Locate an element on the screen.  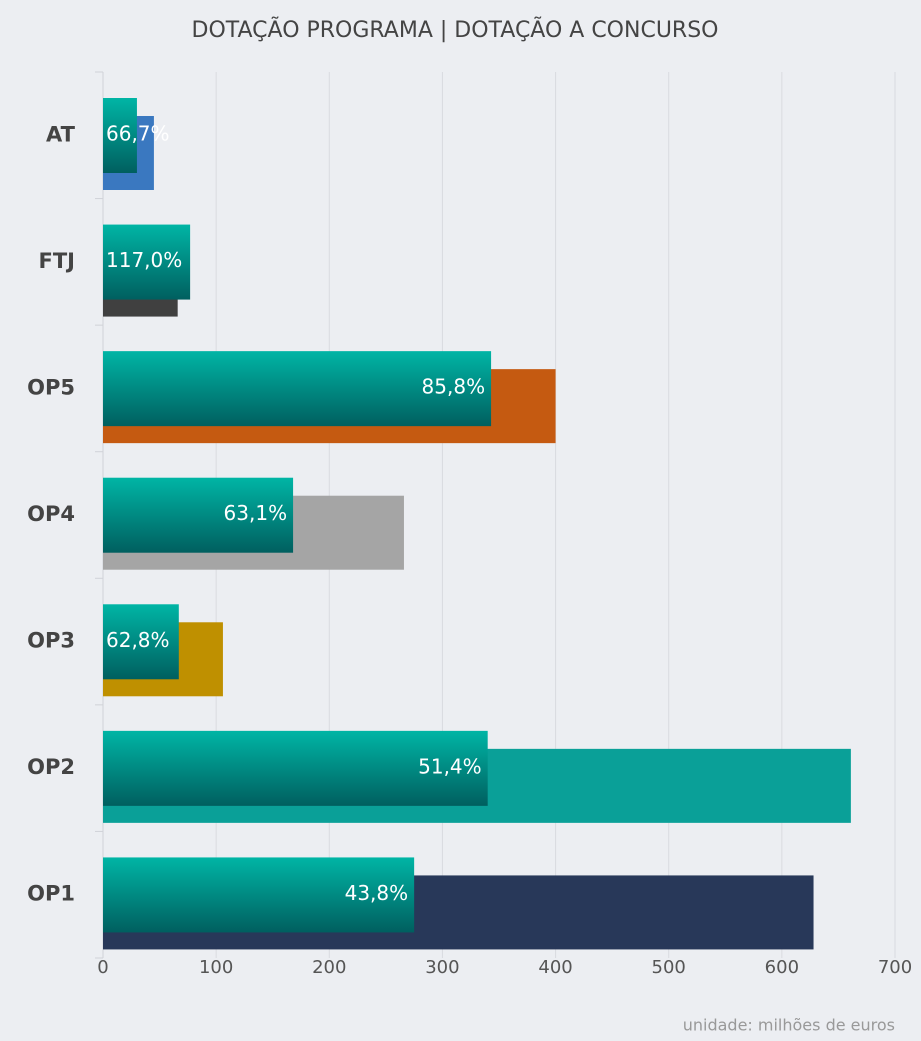
y-tick-label: OP4 is located at coordinates (51, 514).